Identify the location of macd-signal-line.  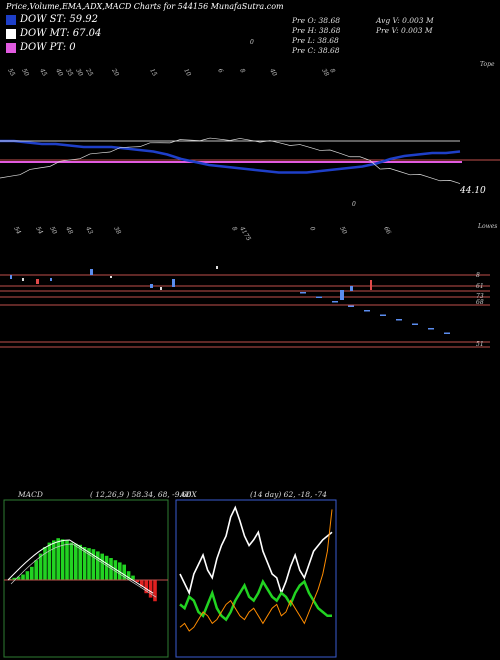
(83, 570).